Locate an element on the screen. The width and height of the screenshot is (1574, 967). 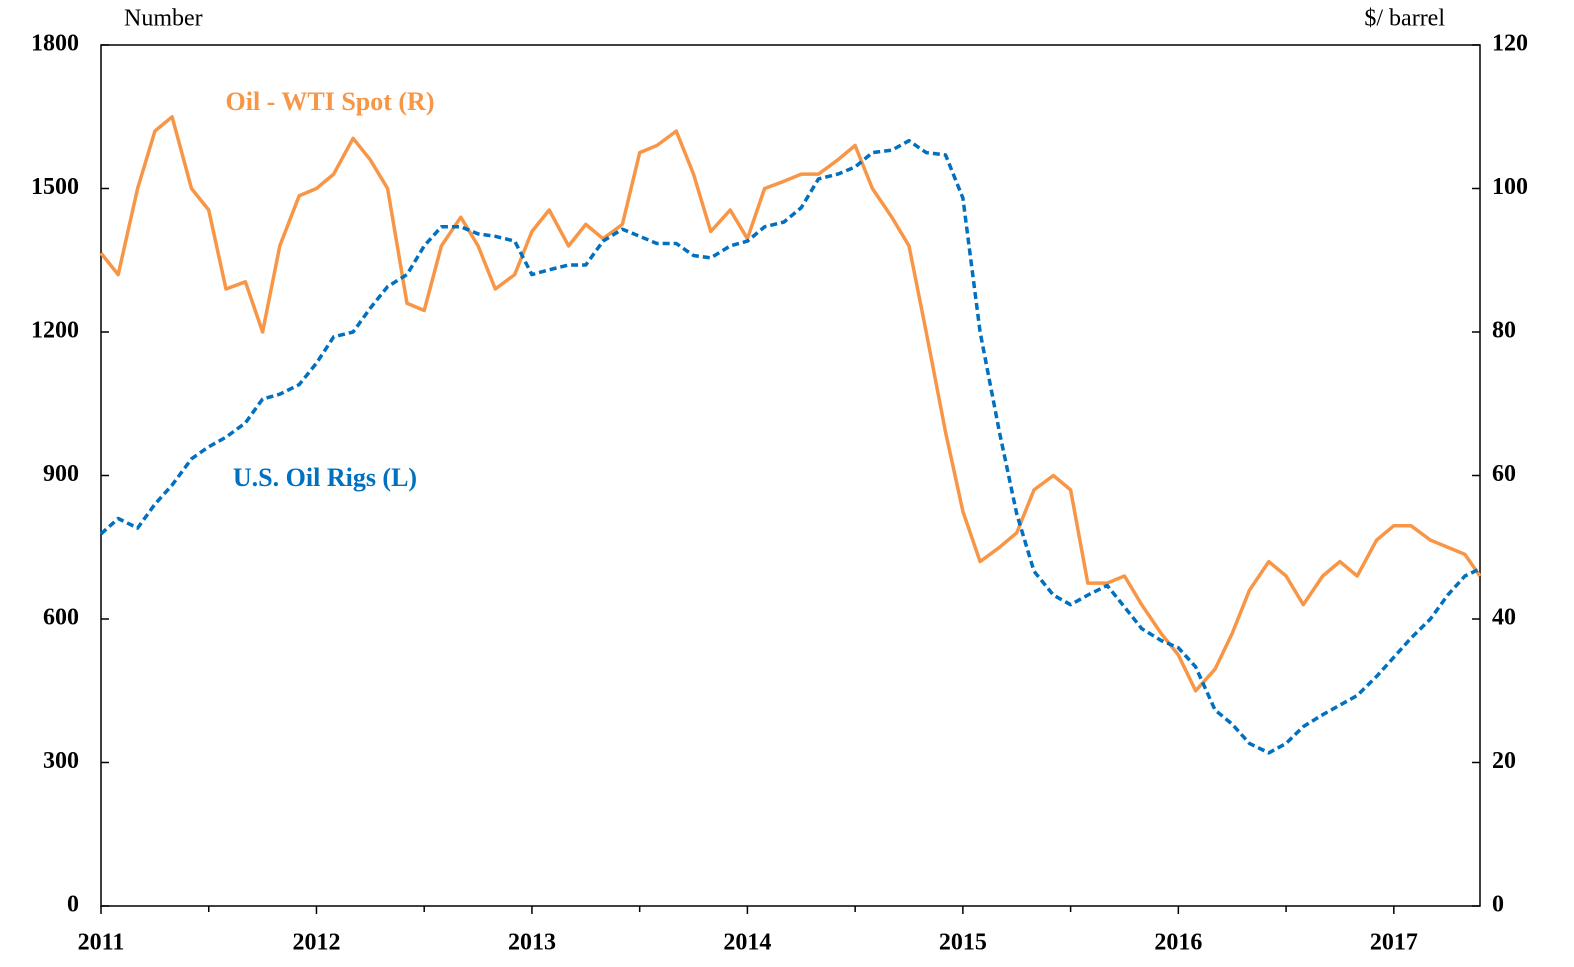
y-tick-label: 1500 is located at coordinates (55, 187).